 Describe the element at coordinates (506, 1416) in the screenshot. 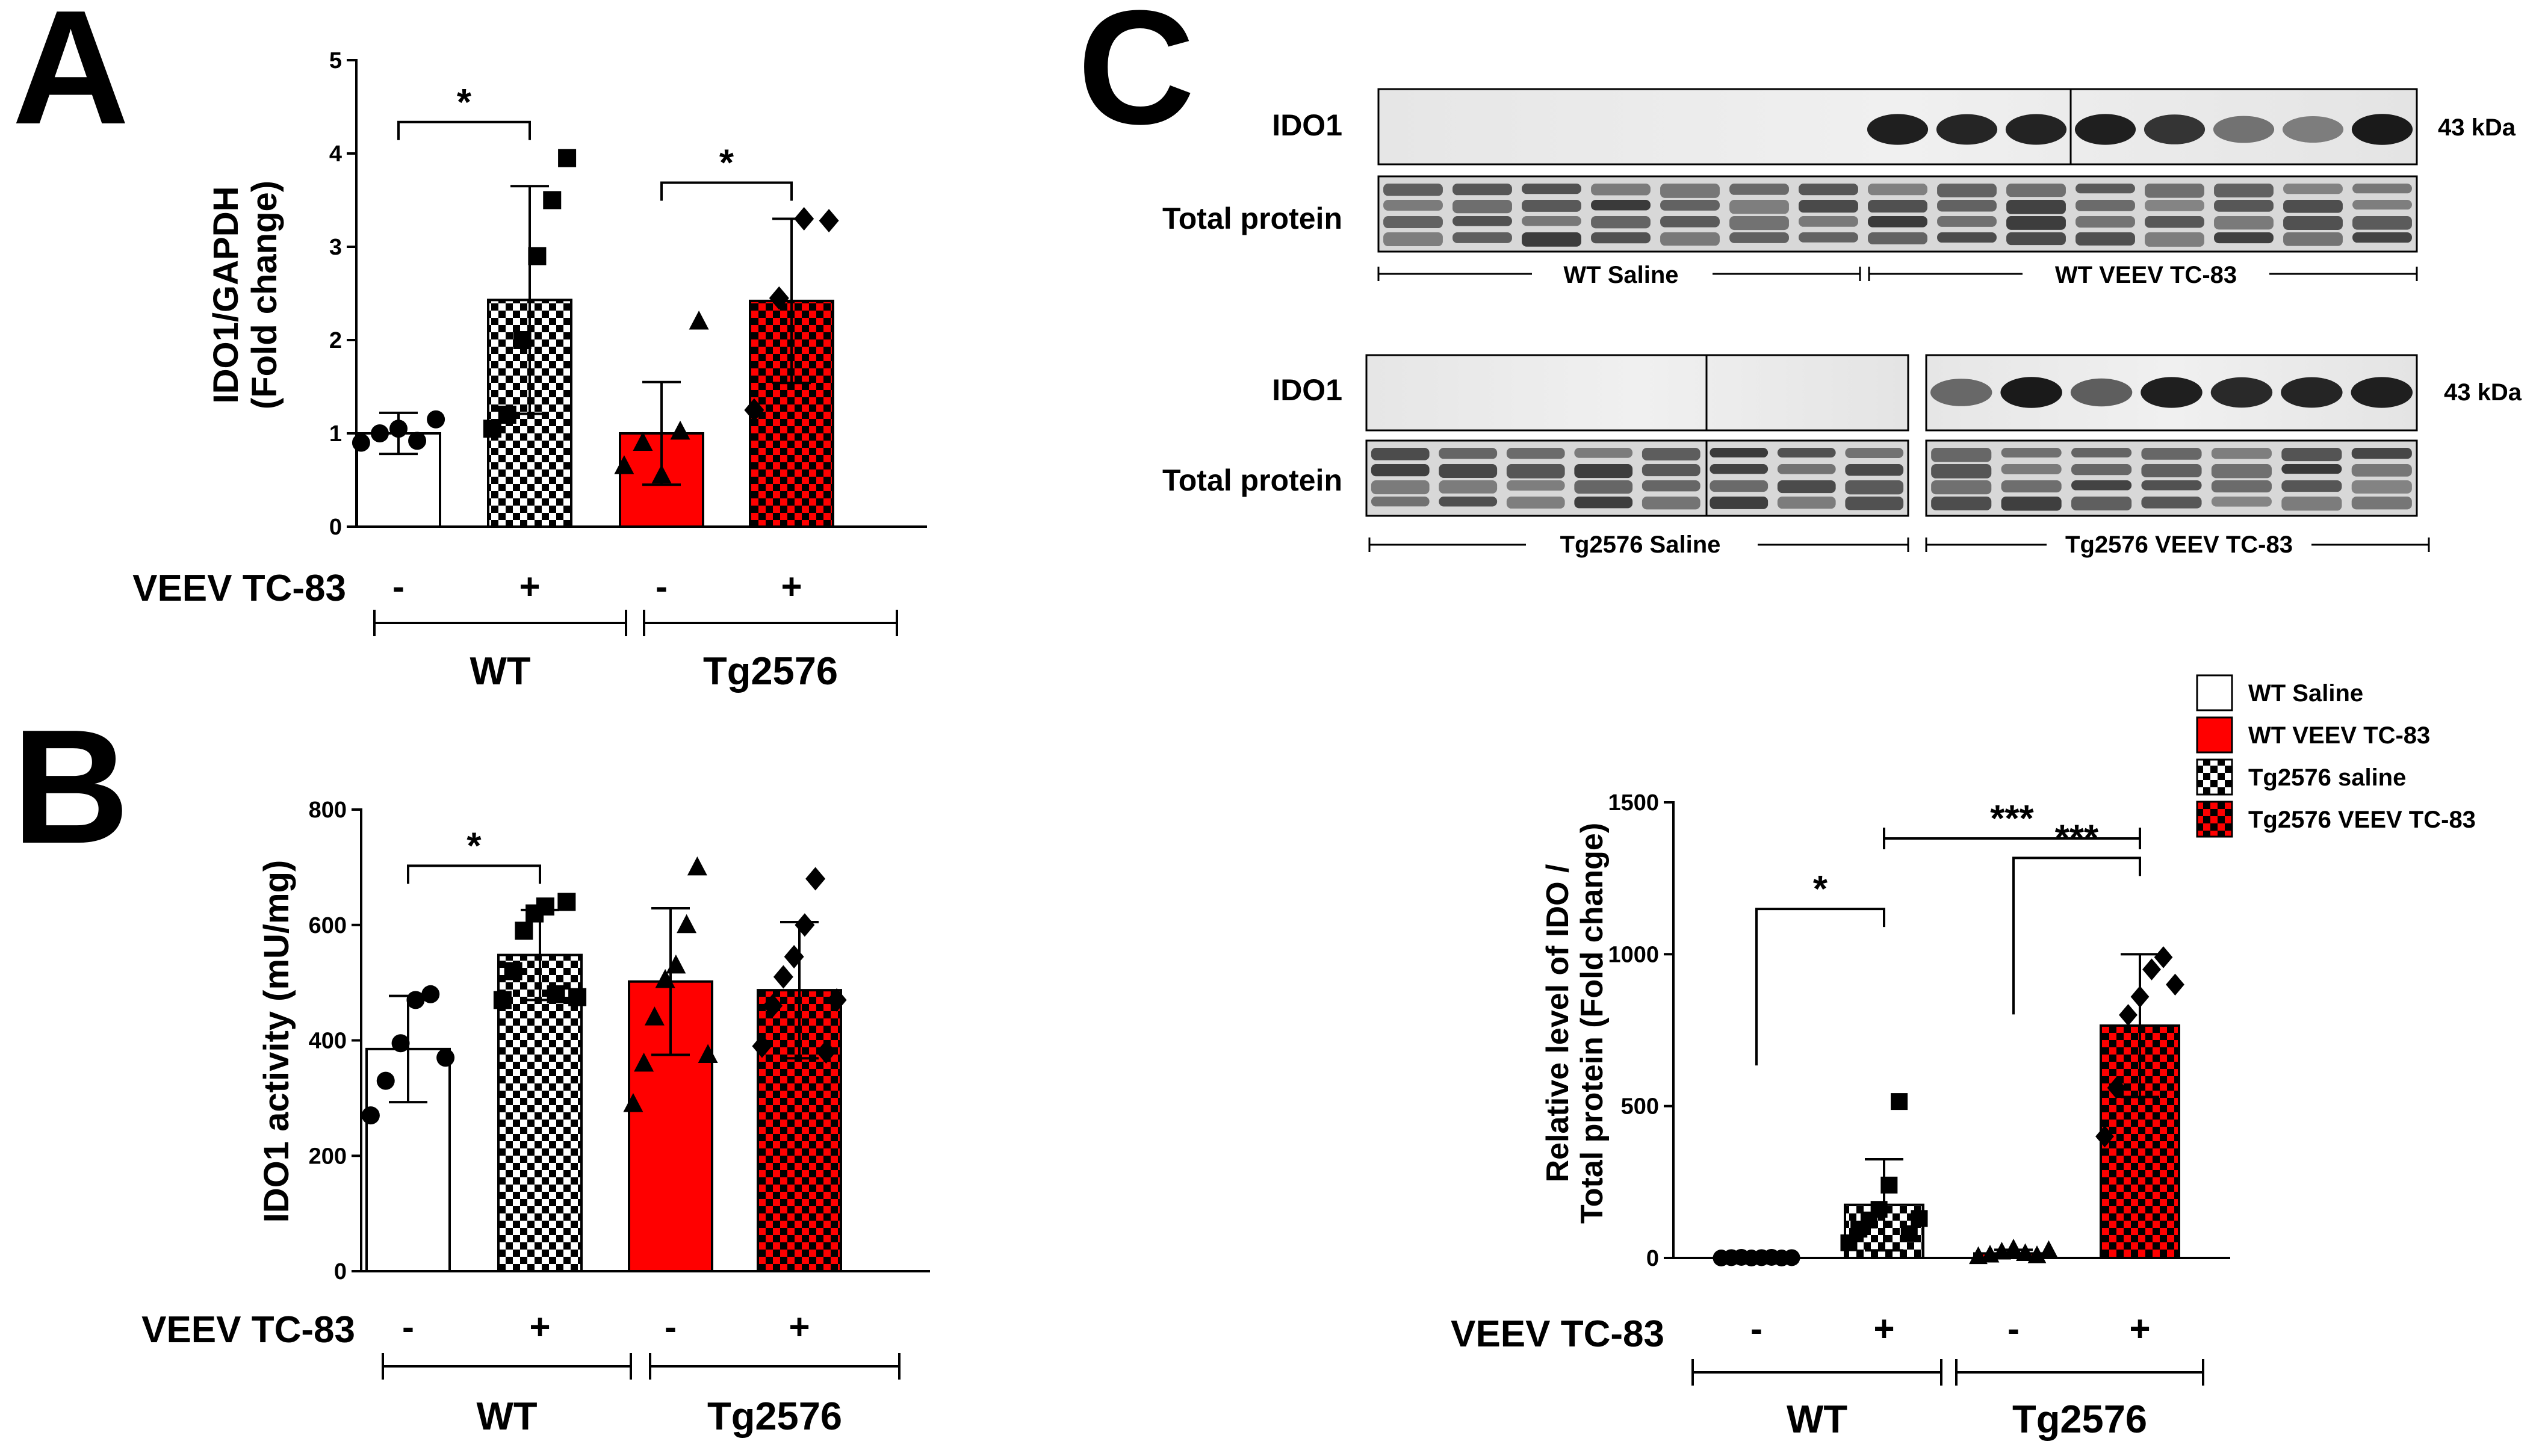

I see `chart-b-genotype-label: WT` at that location.